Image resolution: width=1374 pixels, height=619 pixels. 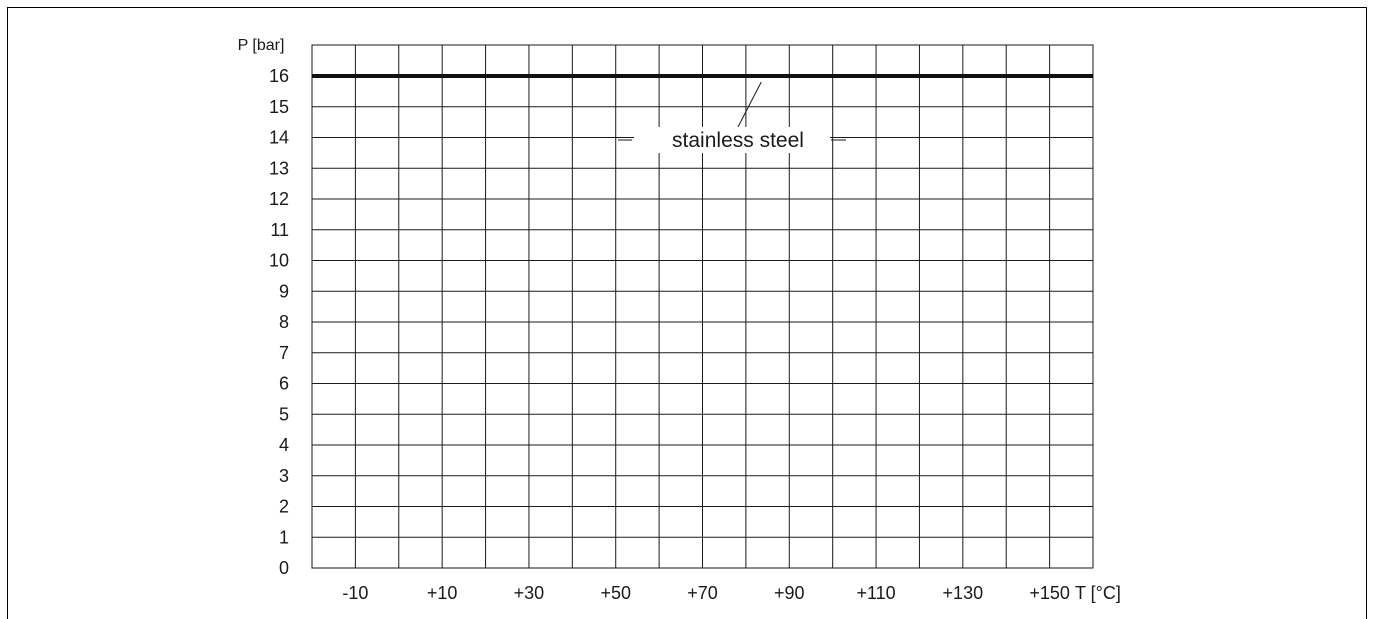 What do you see at coordinates (284, 384) in the screenshot?
I see `y-tick-label-6: 6` at bounding box center [284, 384].